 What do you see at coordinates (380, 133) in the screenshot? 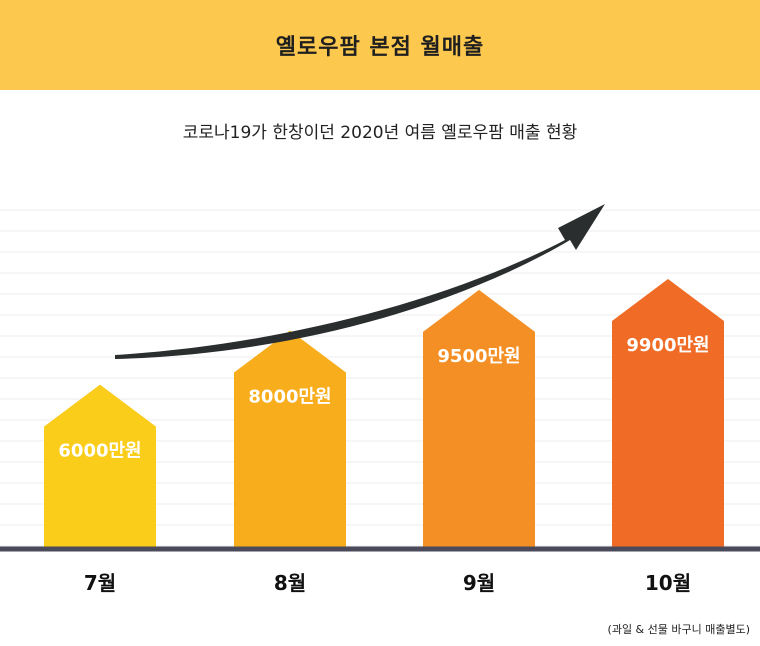
I see `chart-subtitle: 코로나19가 한창이던 2020년 여름 옐로우팜 매출 현황` at bounding box center [380, 133].